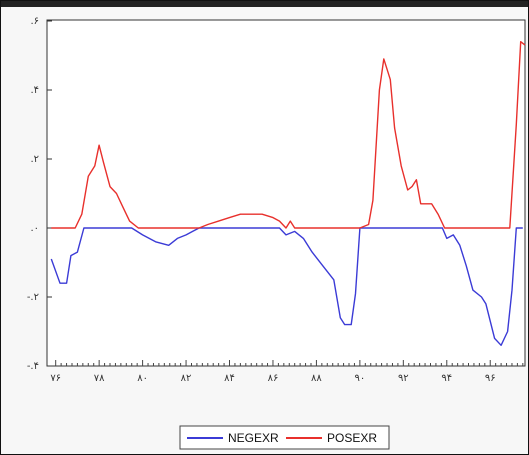  Describe the element at coordinates (316, 378) in the screenshot. I see `x-tick-label: ۸۸` at that location.